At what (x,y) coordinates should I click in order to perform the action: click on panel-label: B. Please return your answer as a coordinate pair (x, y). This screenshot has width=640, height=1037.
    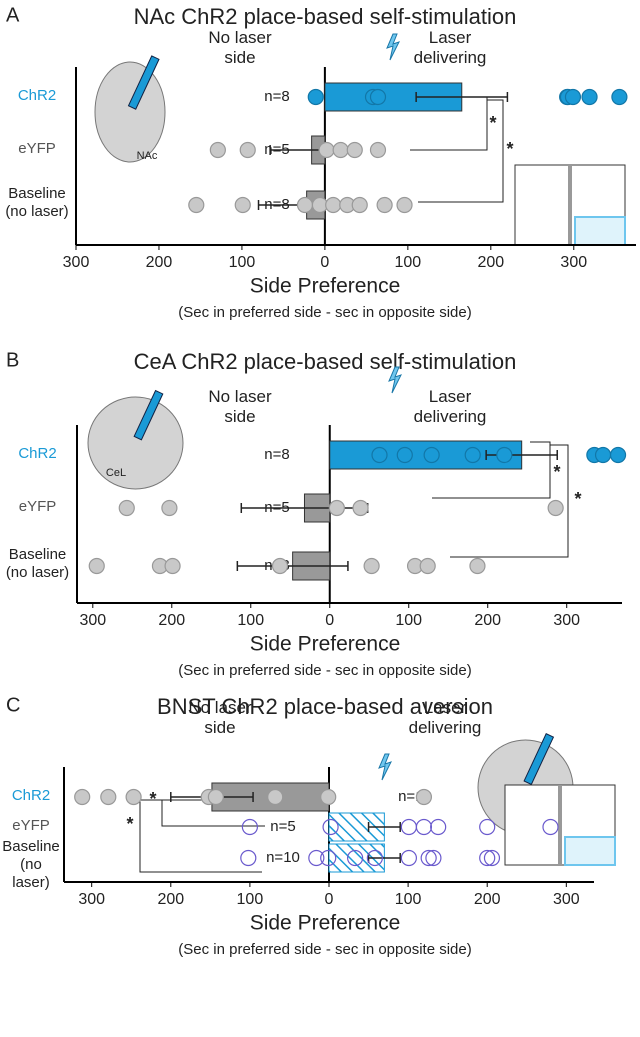
    Looking at the image, I should click on (12, 360).